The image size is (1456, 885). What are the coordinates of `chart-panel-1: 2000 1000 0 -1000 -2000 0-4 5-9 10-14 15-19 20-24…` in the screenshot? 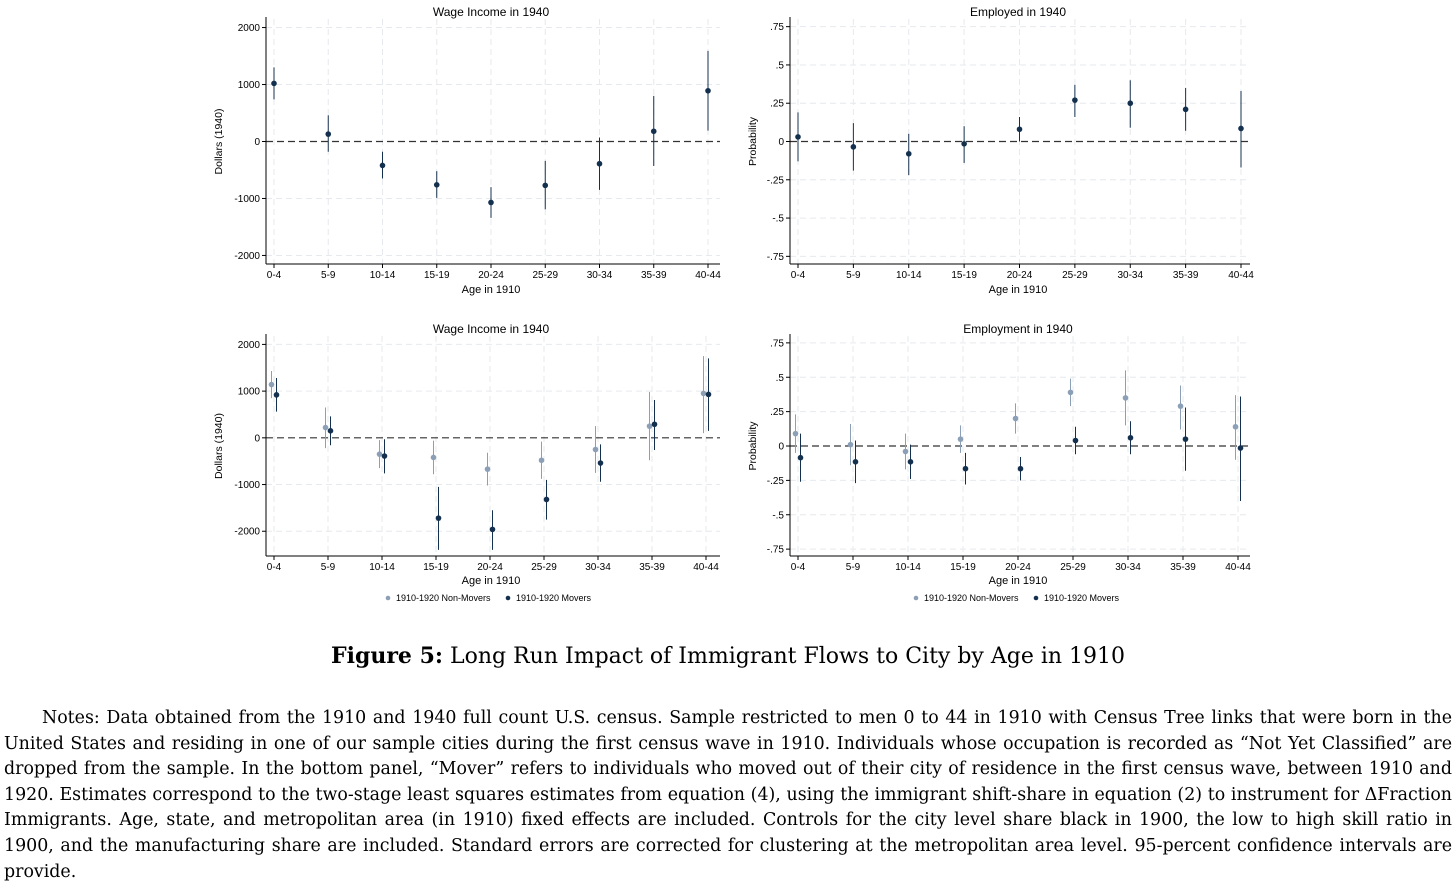 It's located at (467, 150).